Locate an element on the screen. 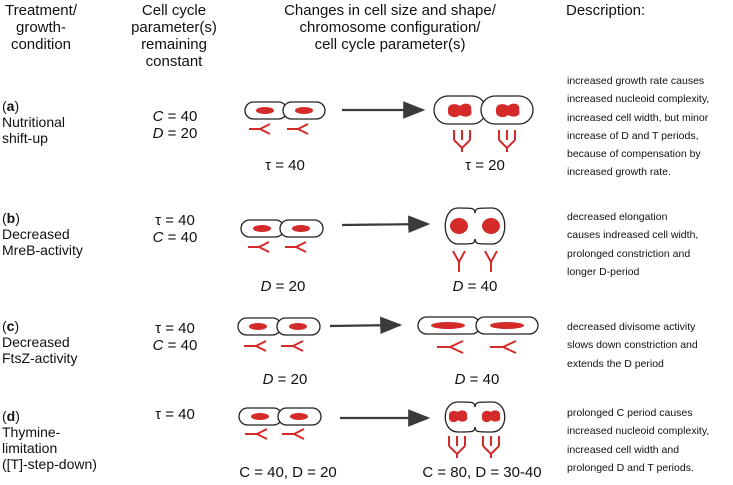  description-line: prolonged constriction and is located at coordinates (629, 253).